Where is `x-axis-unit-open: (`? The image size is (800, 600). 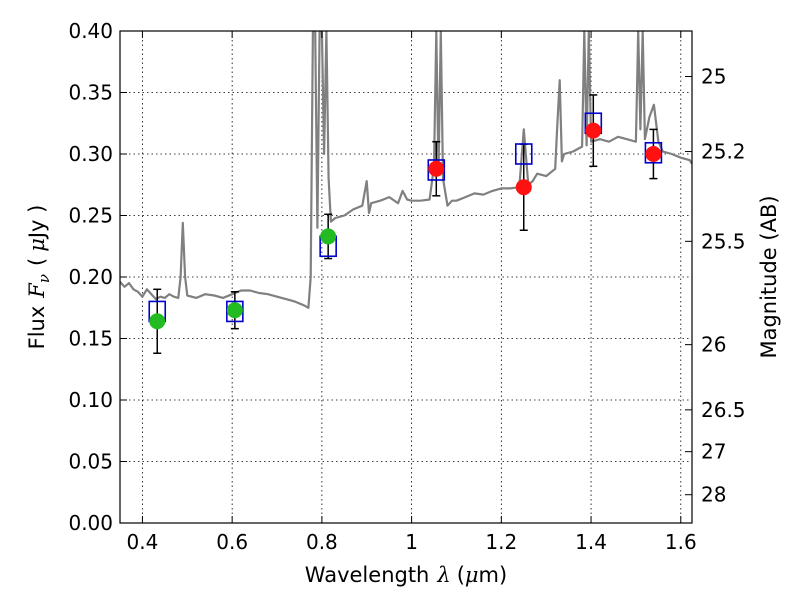 x-axis-unit-open: ( is located at coordinates (461, 575).